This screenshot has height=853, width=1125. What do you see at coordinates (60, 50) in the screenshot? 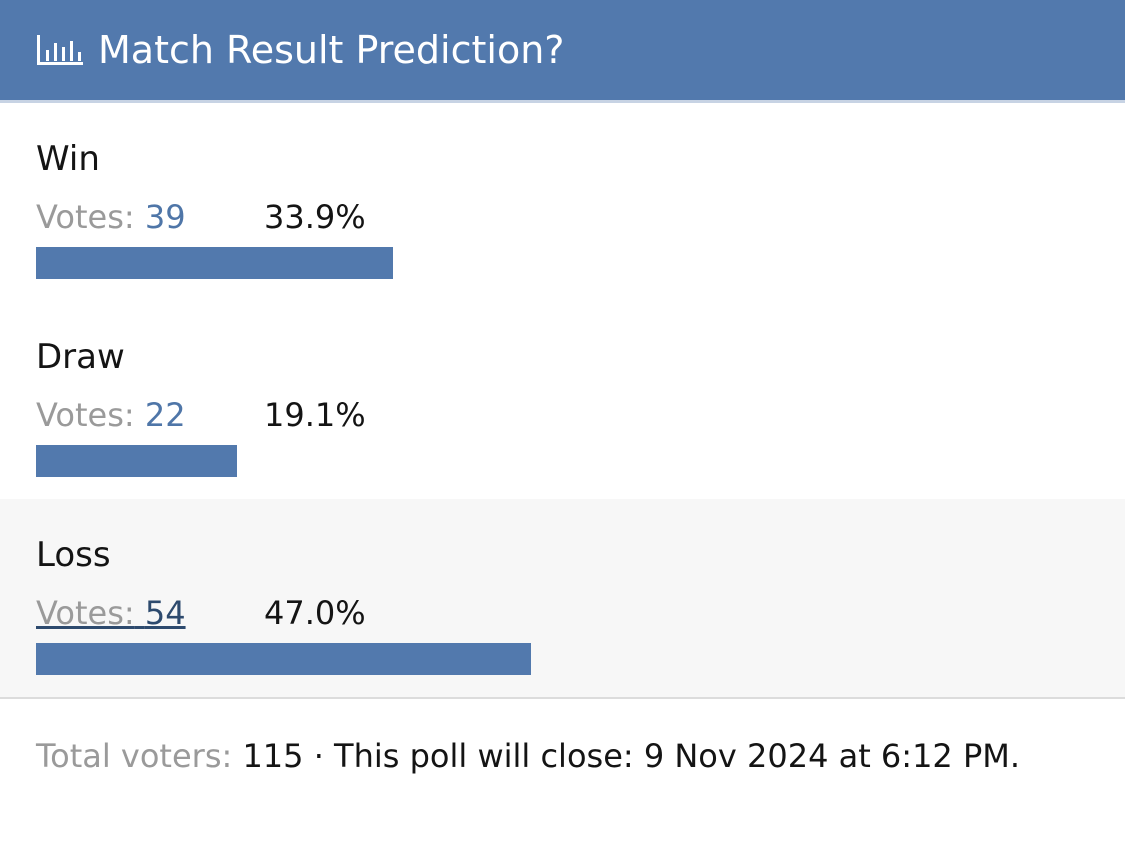
I see `poll-icon` at bounding box center [60, 50].